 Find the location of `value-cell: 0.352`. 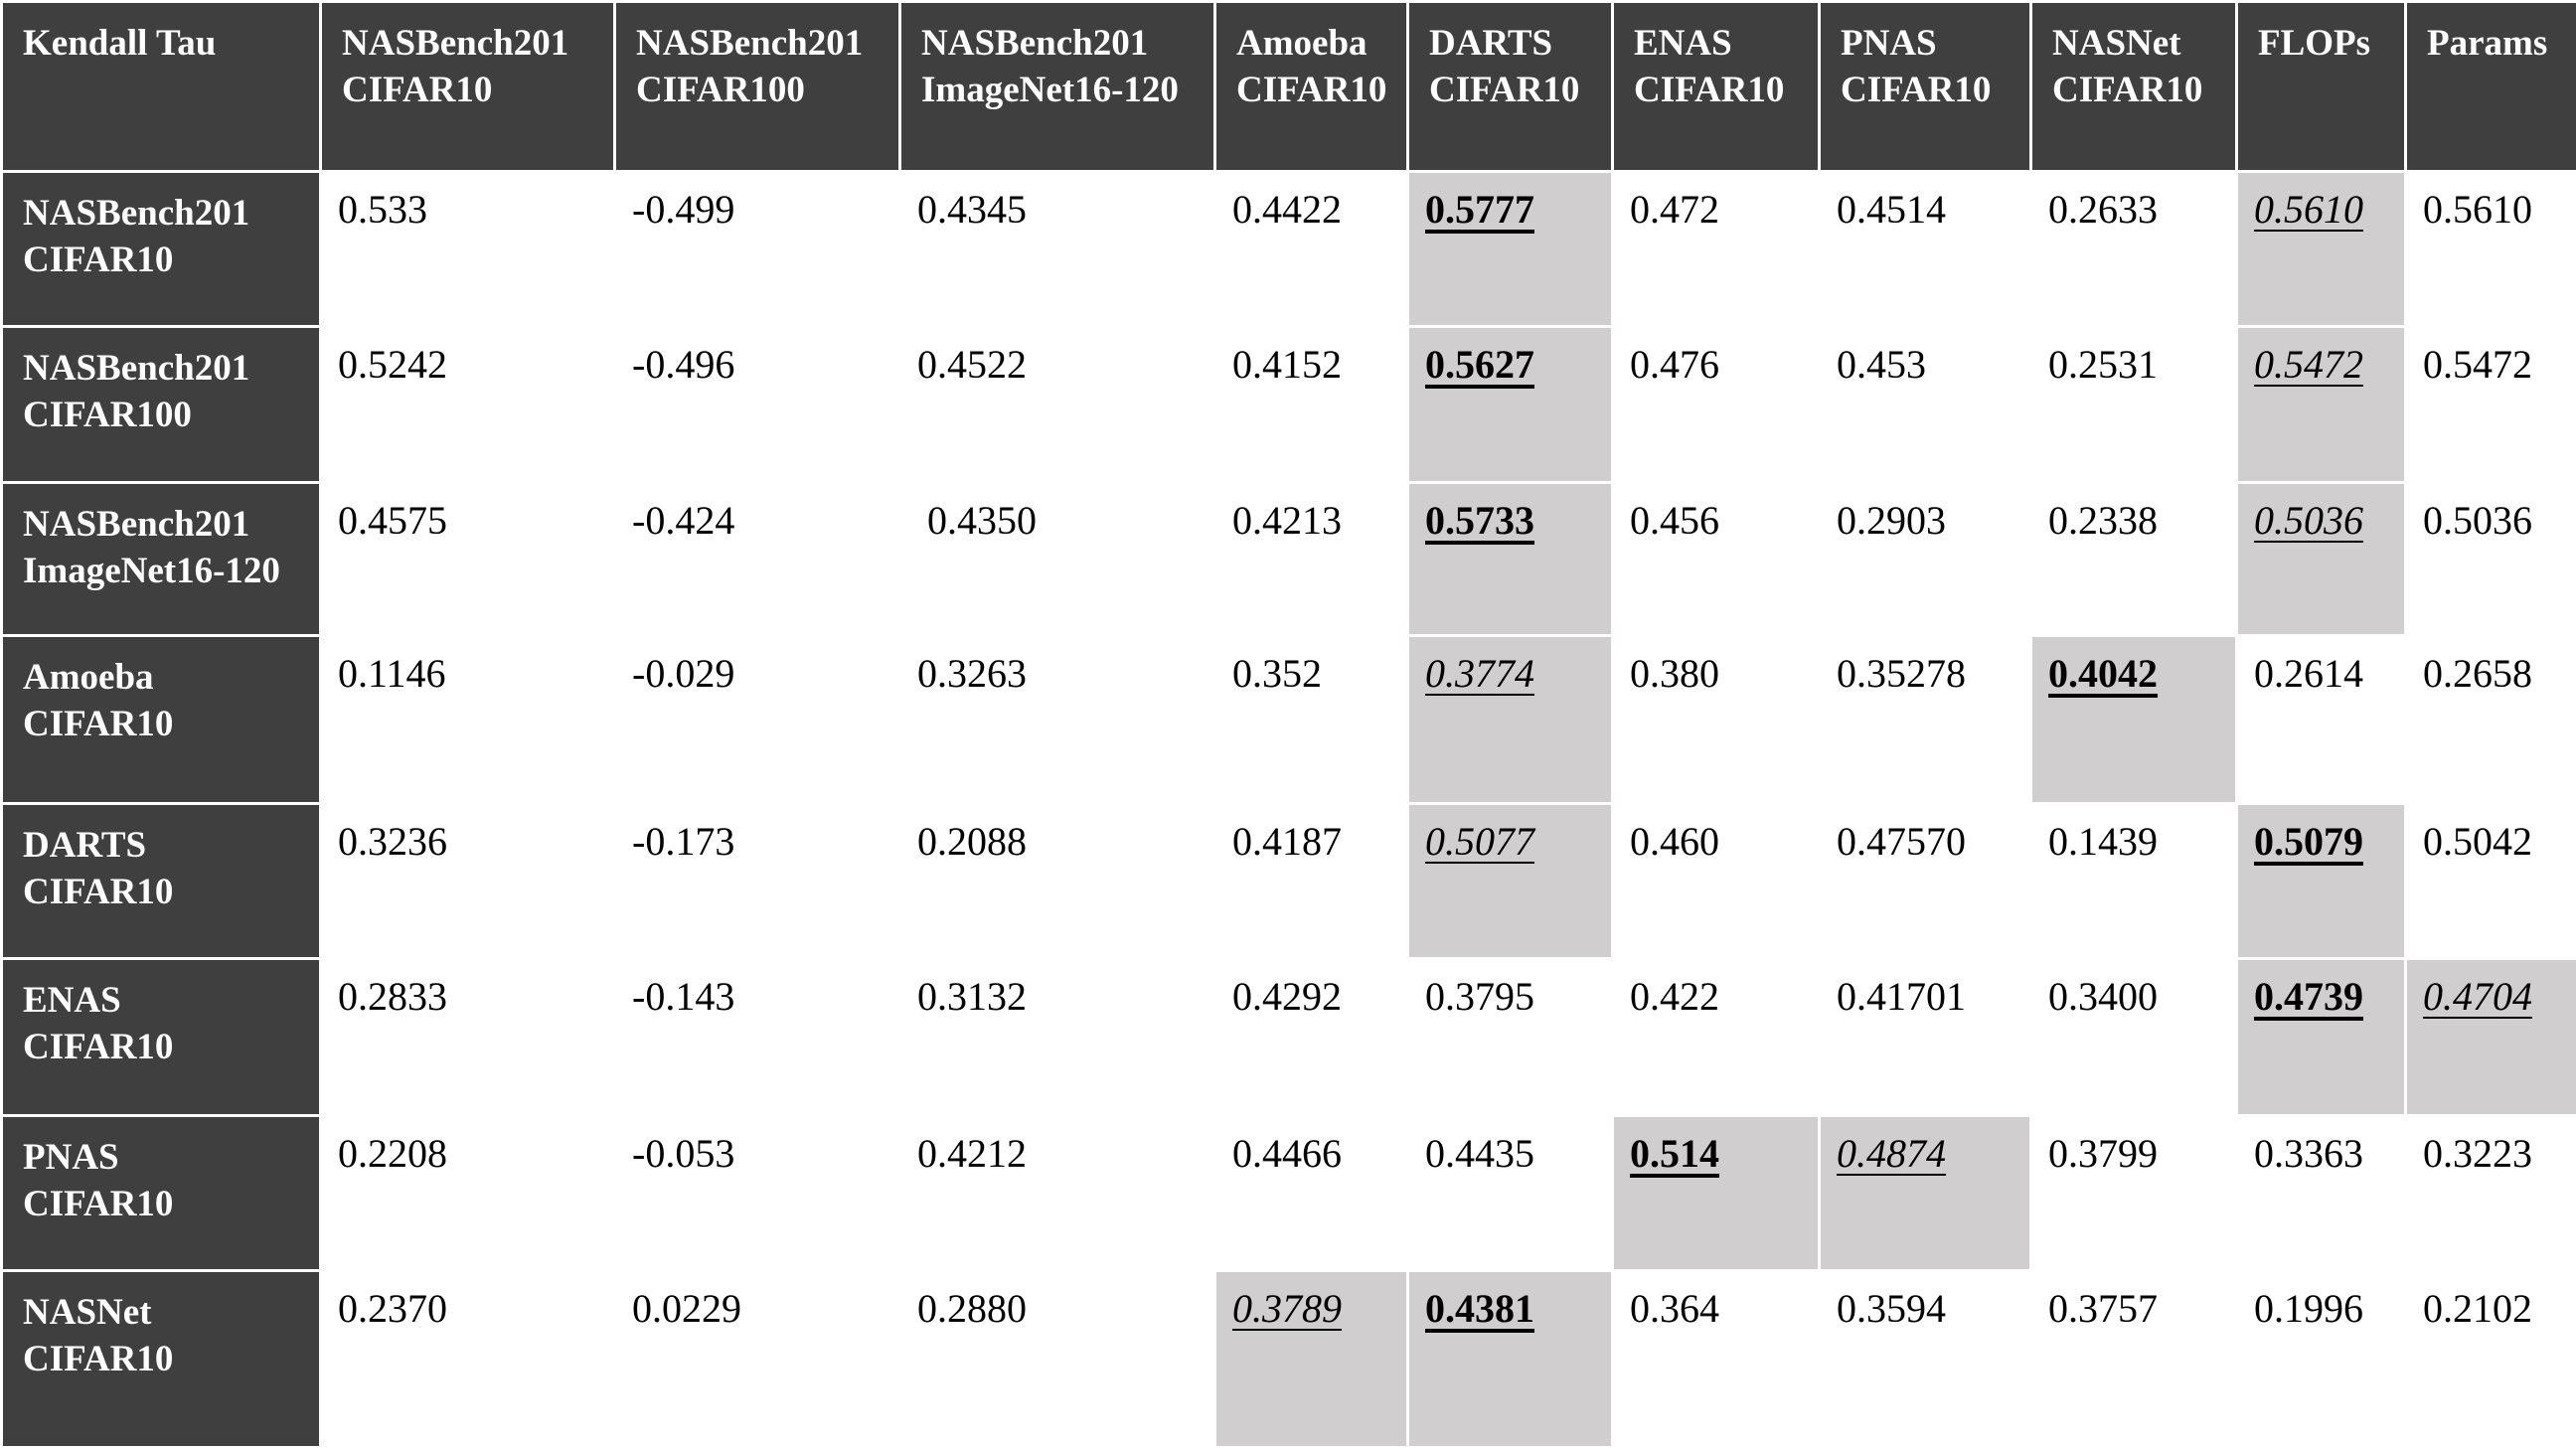

value-cell: 0.352 is located at coordinates (1311, 719).